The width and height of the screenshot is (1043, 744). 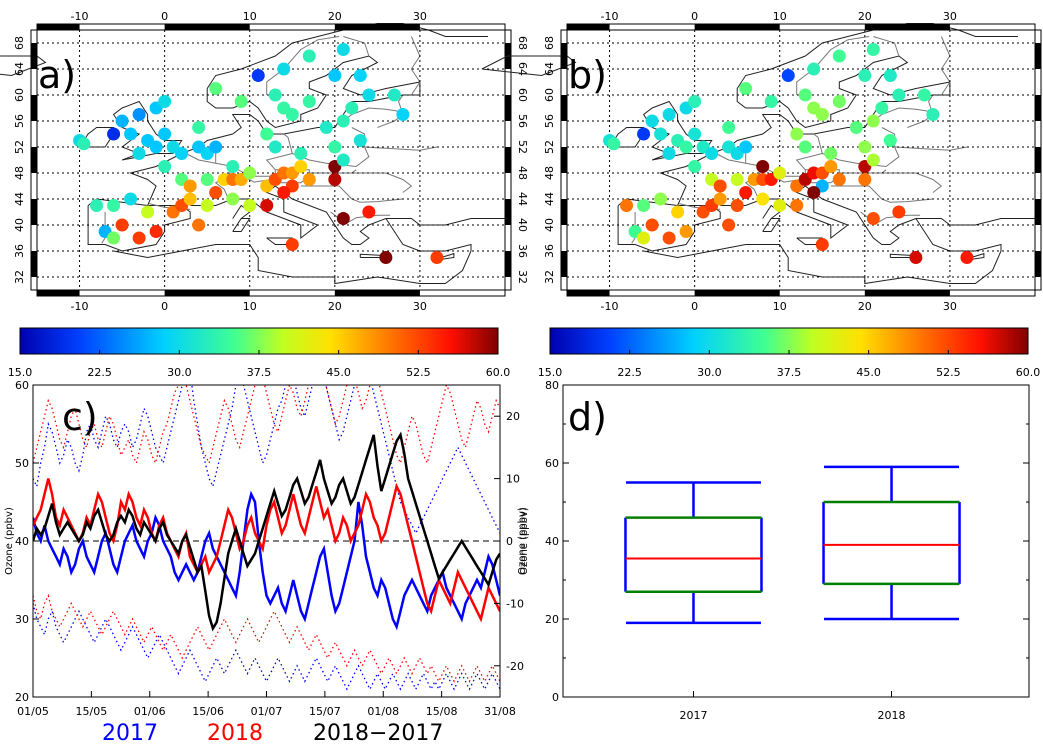 What do you see at coordinates (709, 372) in the screenshot?
I see `colorbar-tick-label: 30.0` at bounding box center [709, 372].